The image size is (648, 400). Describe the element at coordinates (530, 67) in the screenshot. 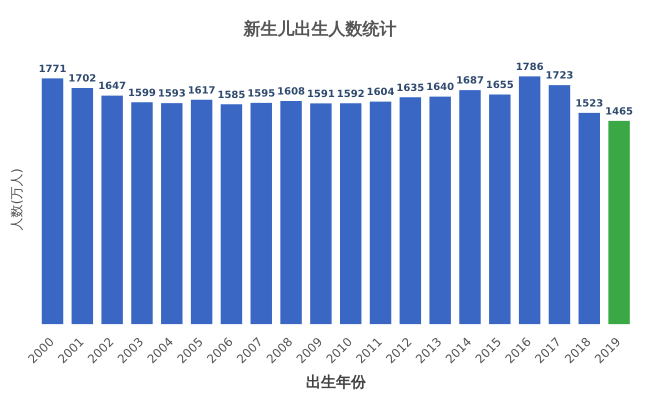

I see `data-label: 1786` at that location.